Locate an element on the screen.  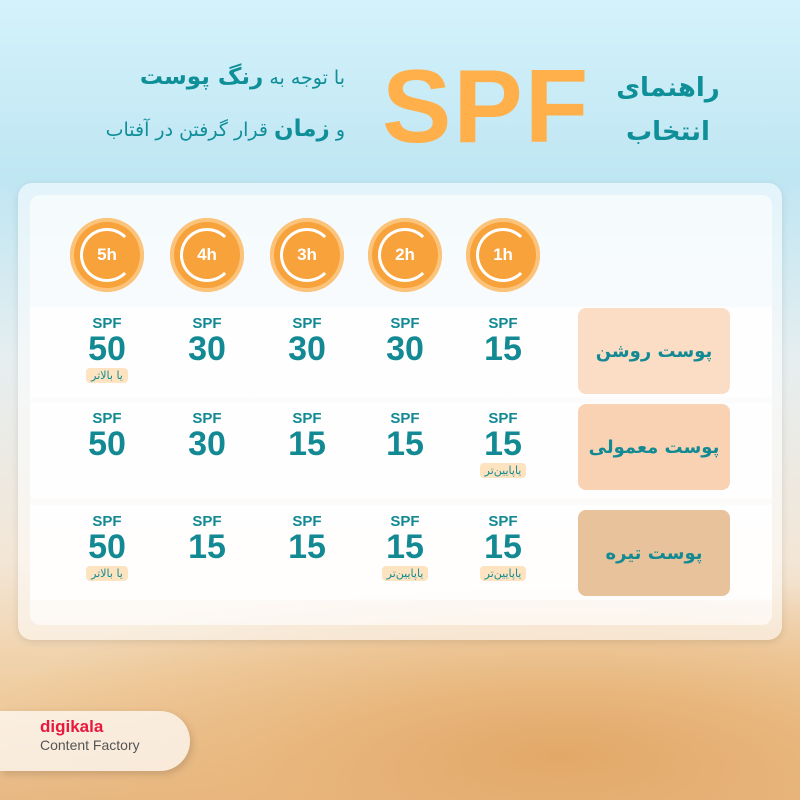
title-line-1: راهنمای is located at coordinates (668, 88).